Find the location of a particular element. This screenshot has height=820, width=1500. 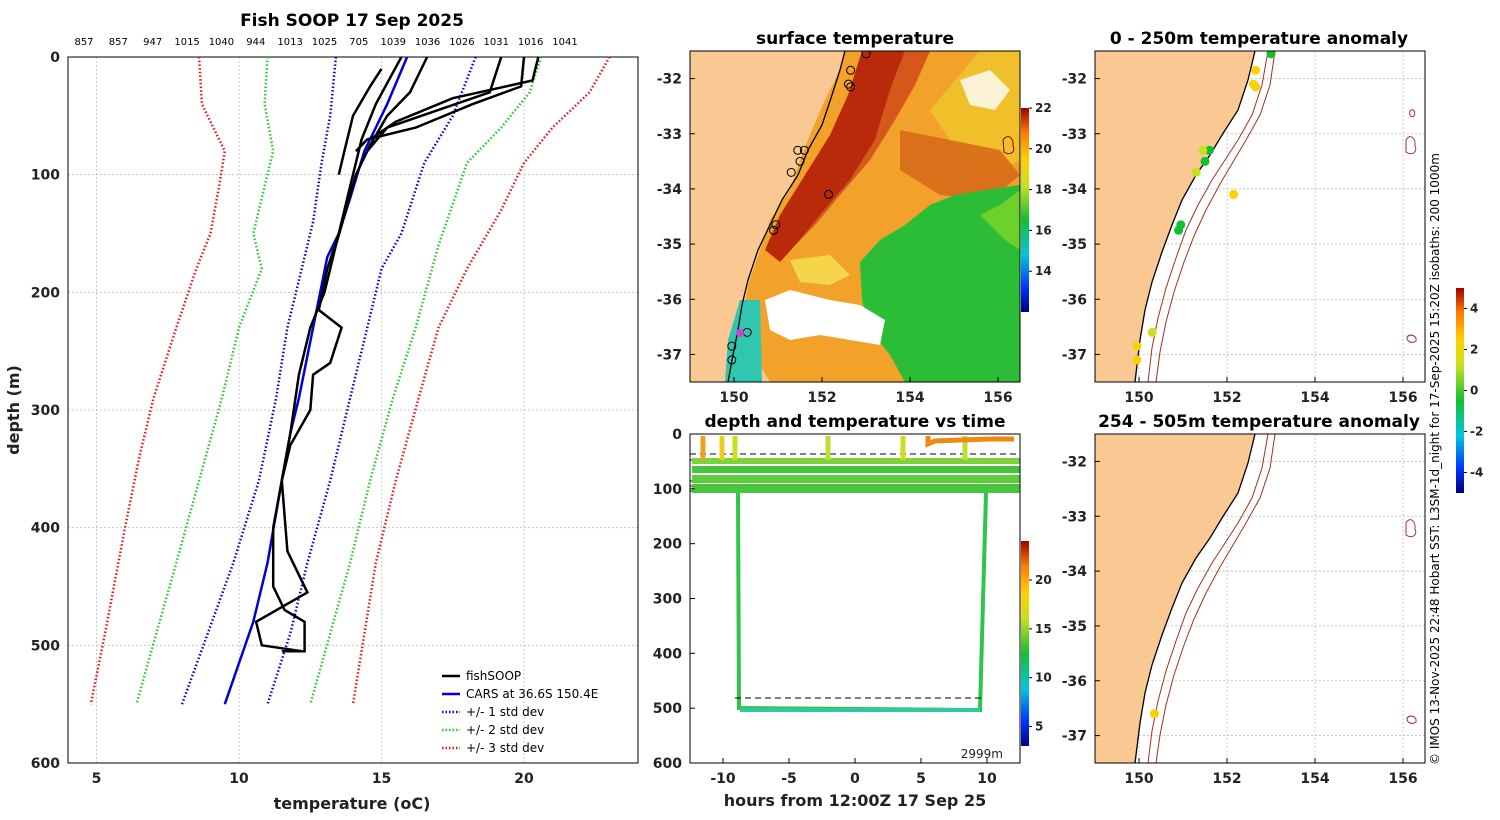

colorbar-tick-label: 18 is located at coordinates (1043, 190).